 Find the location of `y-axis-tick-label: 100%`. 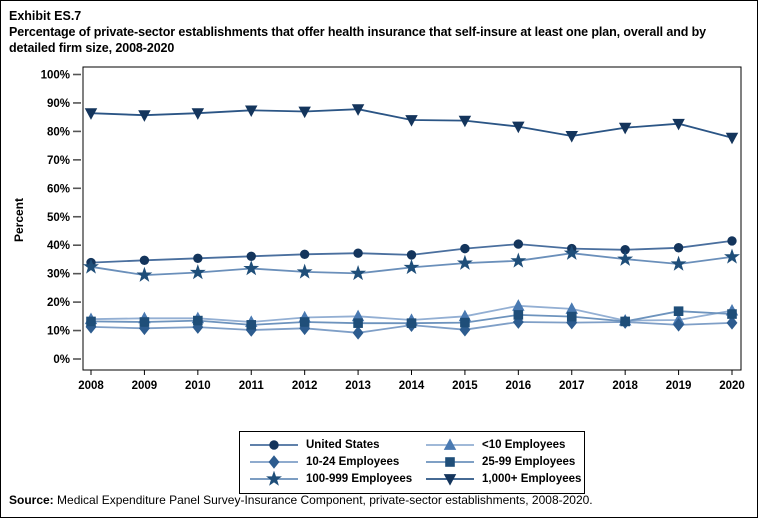

y-axis-tick-label: 100% is located at coordinates (55, 76).